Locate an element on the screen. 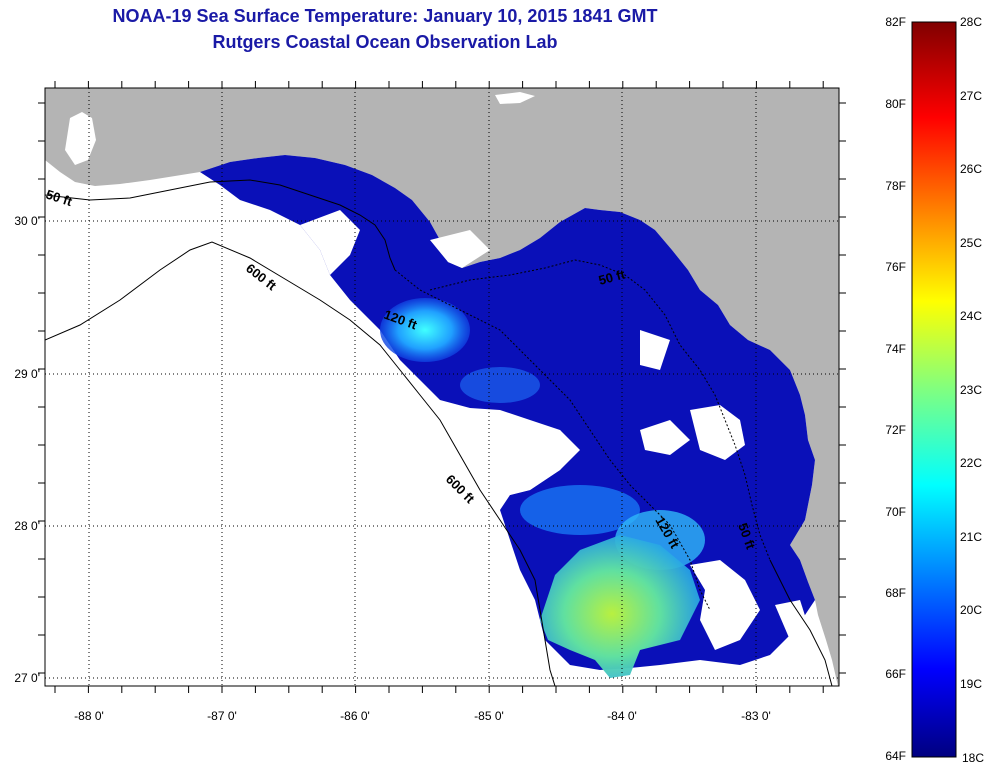  y-tick-label: 27 0' is located at coordinates (27, 678).